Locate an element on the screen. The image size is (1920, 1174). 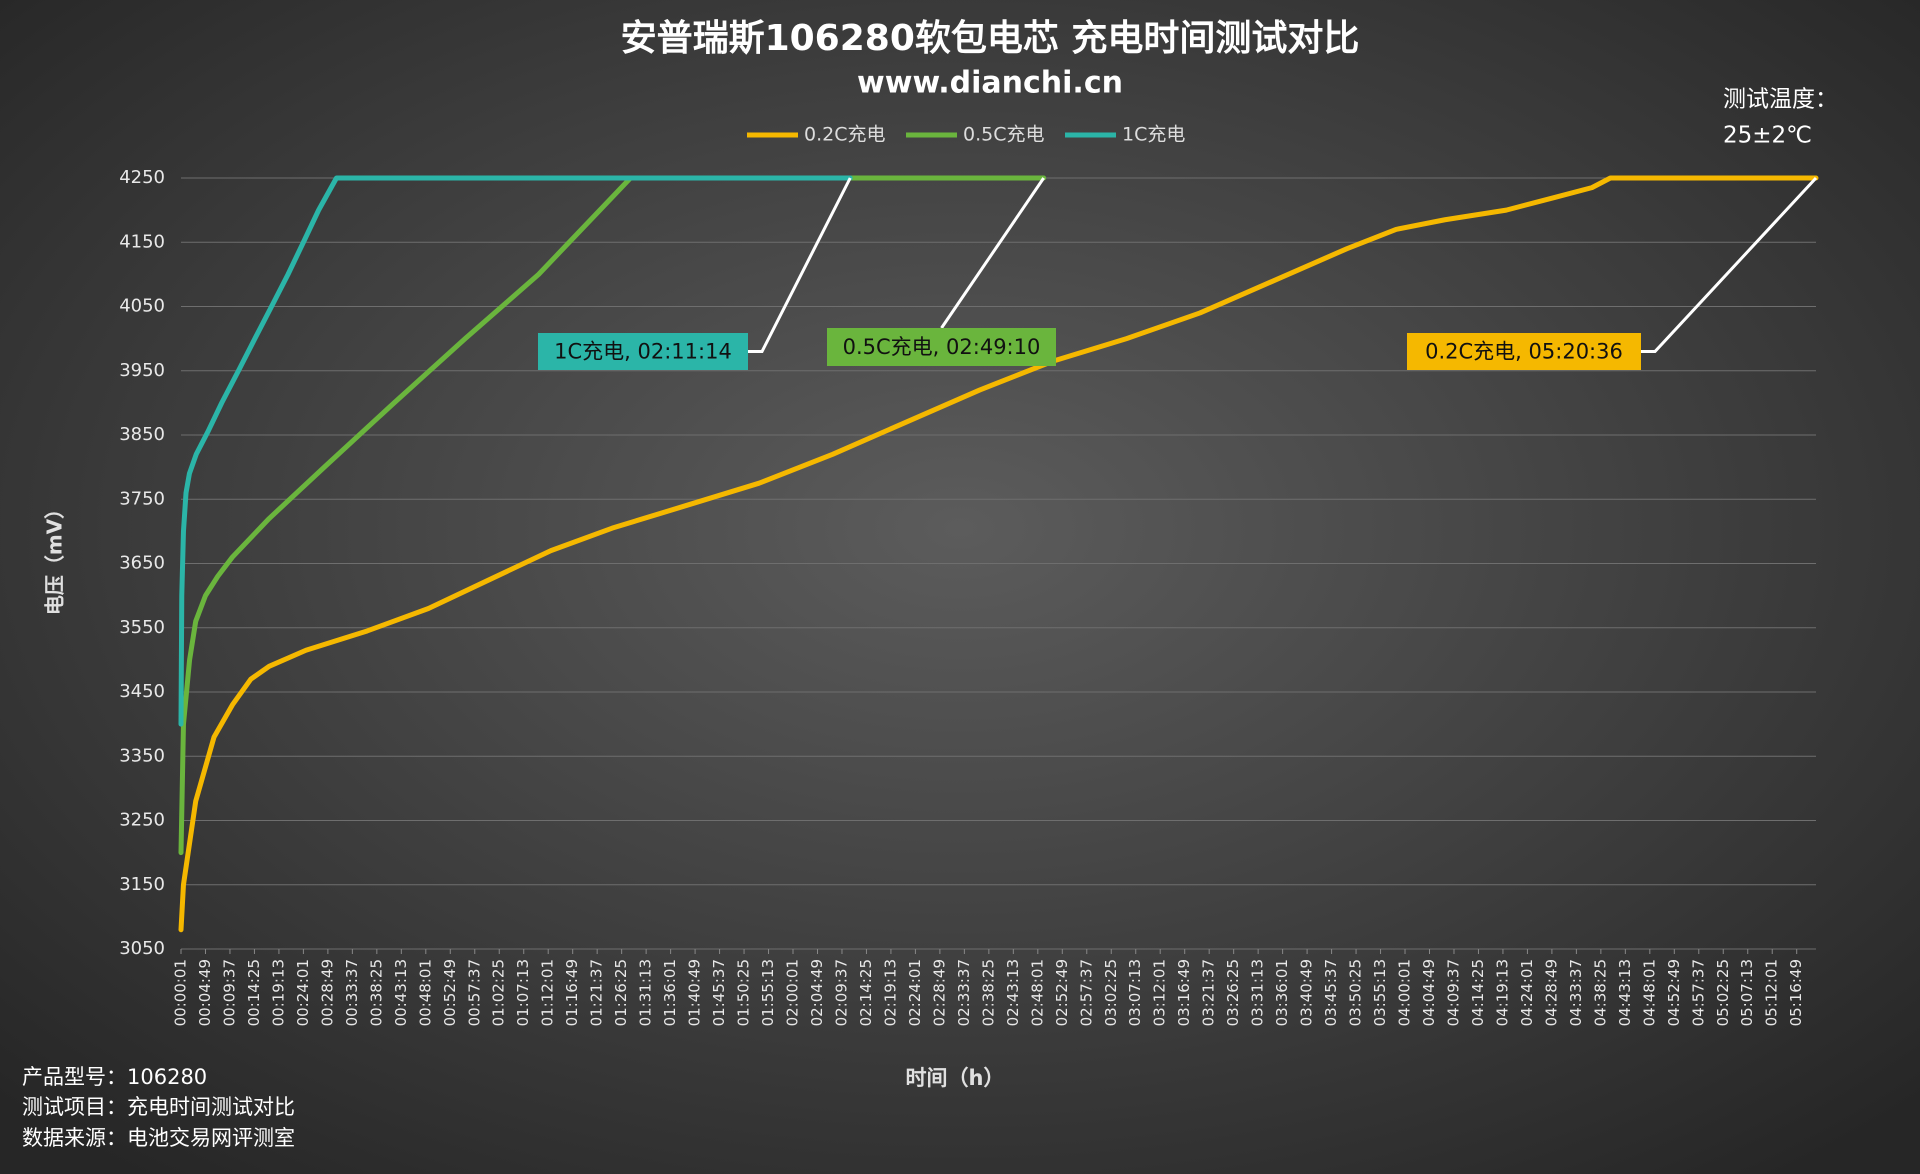
x-tick-label: 05:07:13 is located at coordinates (1747, 992).